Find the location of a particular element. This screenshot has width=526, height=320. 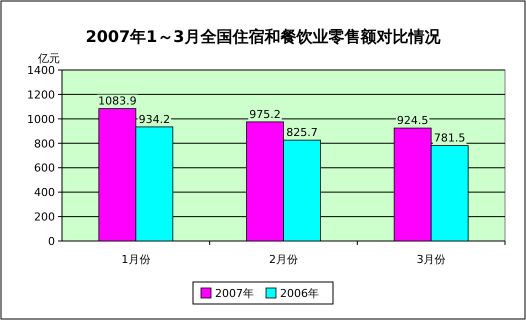

y-tick-label: 0 is located at coordinates (51, 241).